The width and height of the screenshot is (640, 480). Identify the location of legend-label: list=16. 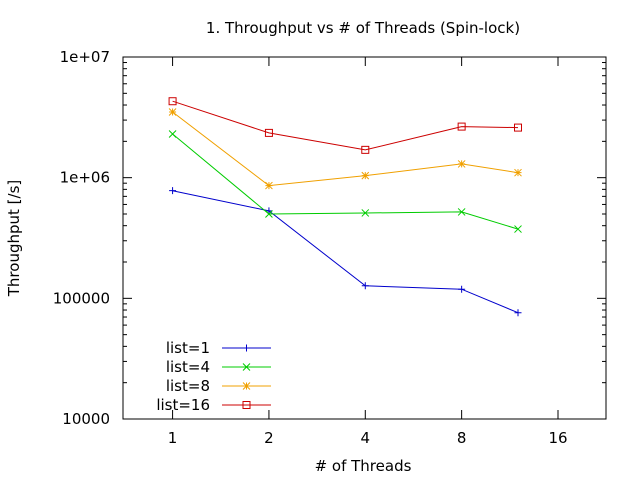
(183, 405).